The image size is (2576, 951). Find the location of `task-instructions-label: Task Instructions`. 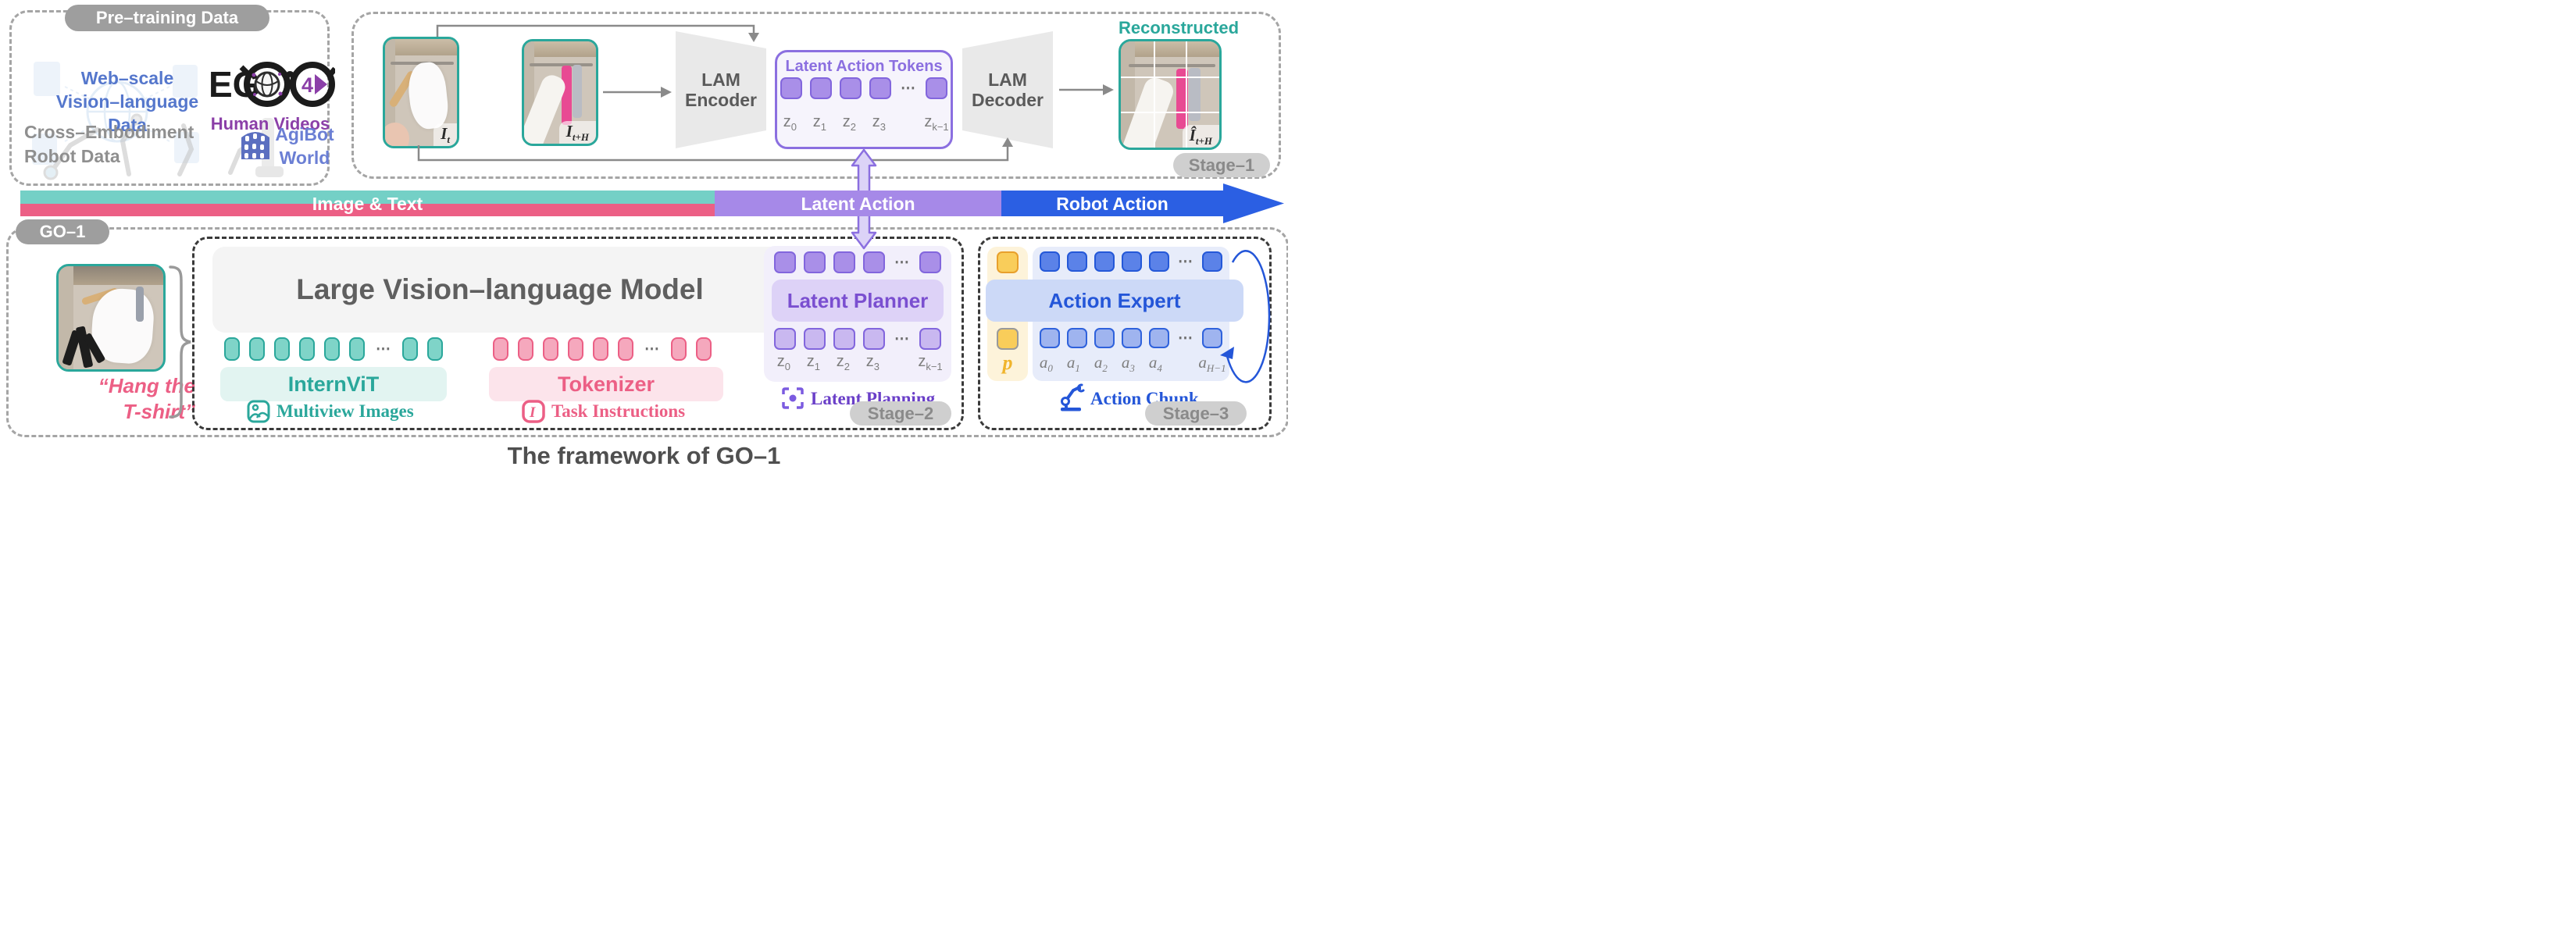

task-instructions-label: Task Instructions is located at coordinates (618, 411).